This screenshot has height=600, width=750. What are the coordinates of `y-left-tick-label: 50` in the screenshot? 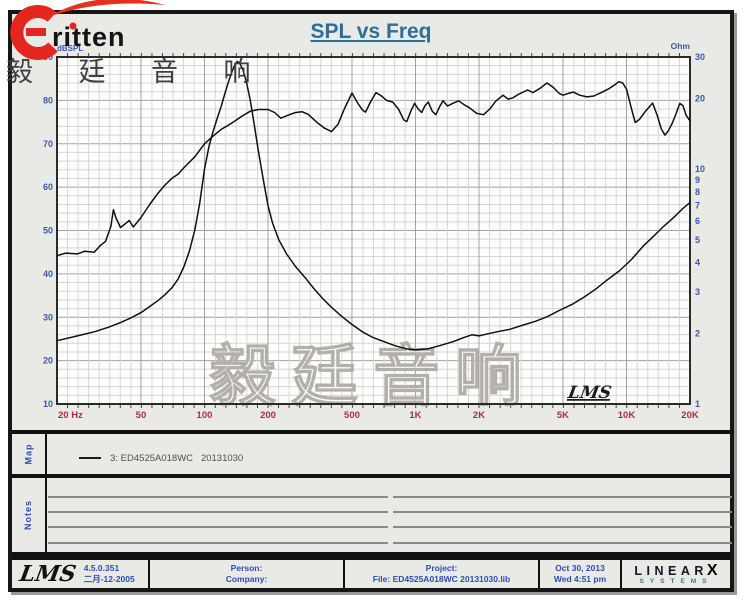 It's located at (48, 231).